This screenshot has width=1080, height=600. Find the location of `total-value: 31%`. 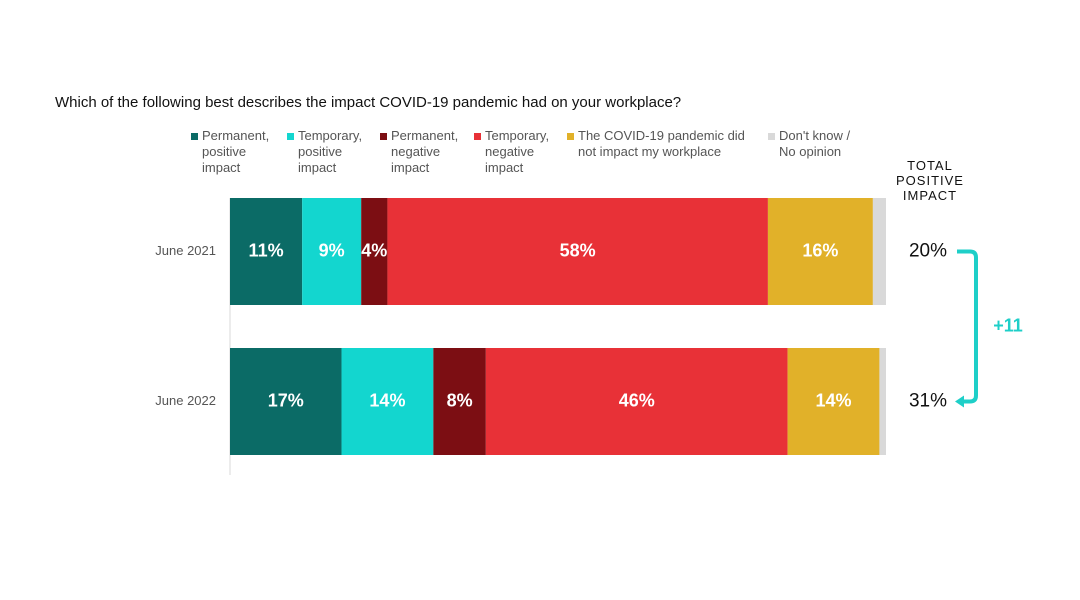

total-value: 31% is located at coordinates (928, 401).